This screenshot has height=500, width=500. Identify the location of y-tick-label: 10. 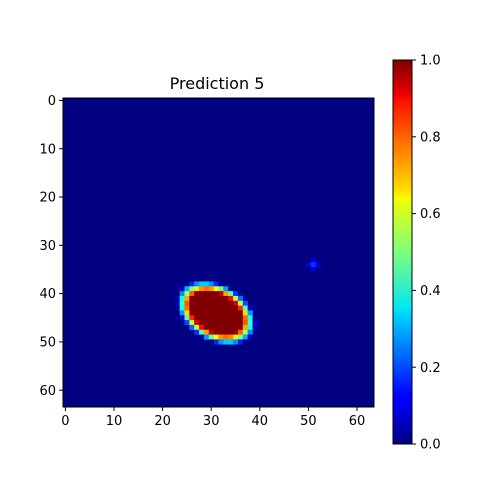
(47, 149).